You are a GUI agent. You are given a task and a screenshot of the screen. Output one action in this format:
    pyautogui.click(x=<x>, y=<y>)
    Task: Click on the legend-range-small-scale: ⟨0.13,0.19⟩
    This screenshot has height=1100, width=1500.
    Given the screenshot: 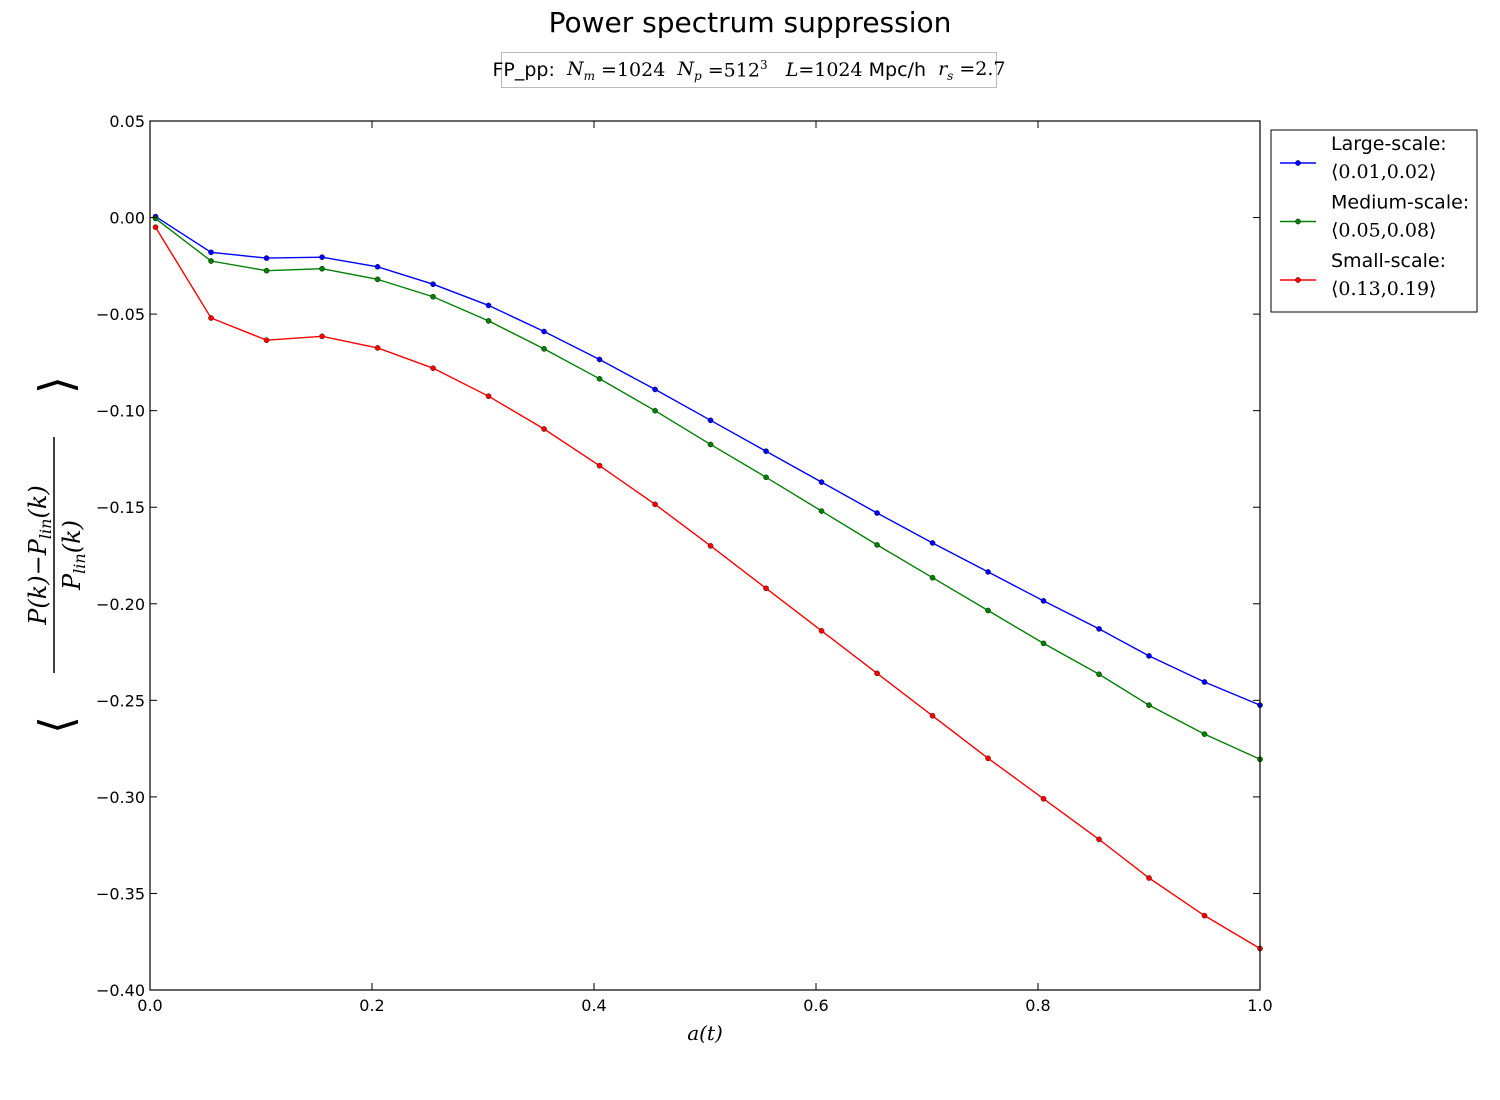 What is the action you would take?
    pyautogui.click(x=1383, y=289)
    